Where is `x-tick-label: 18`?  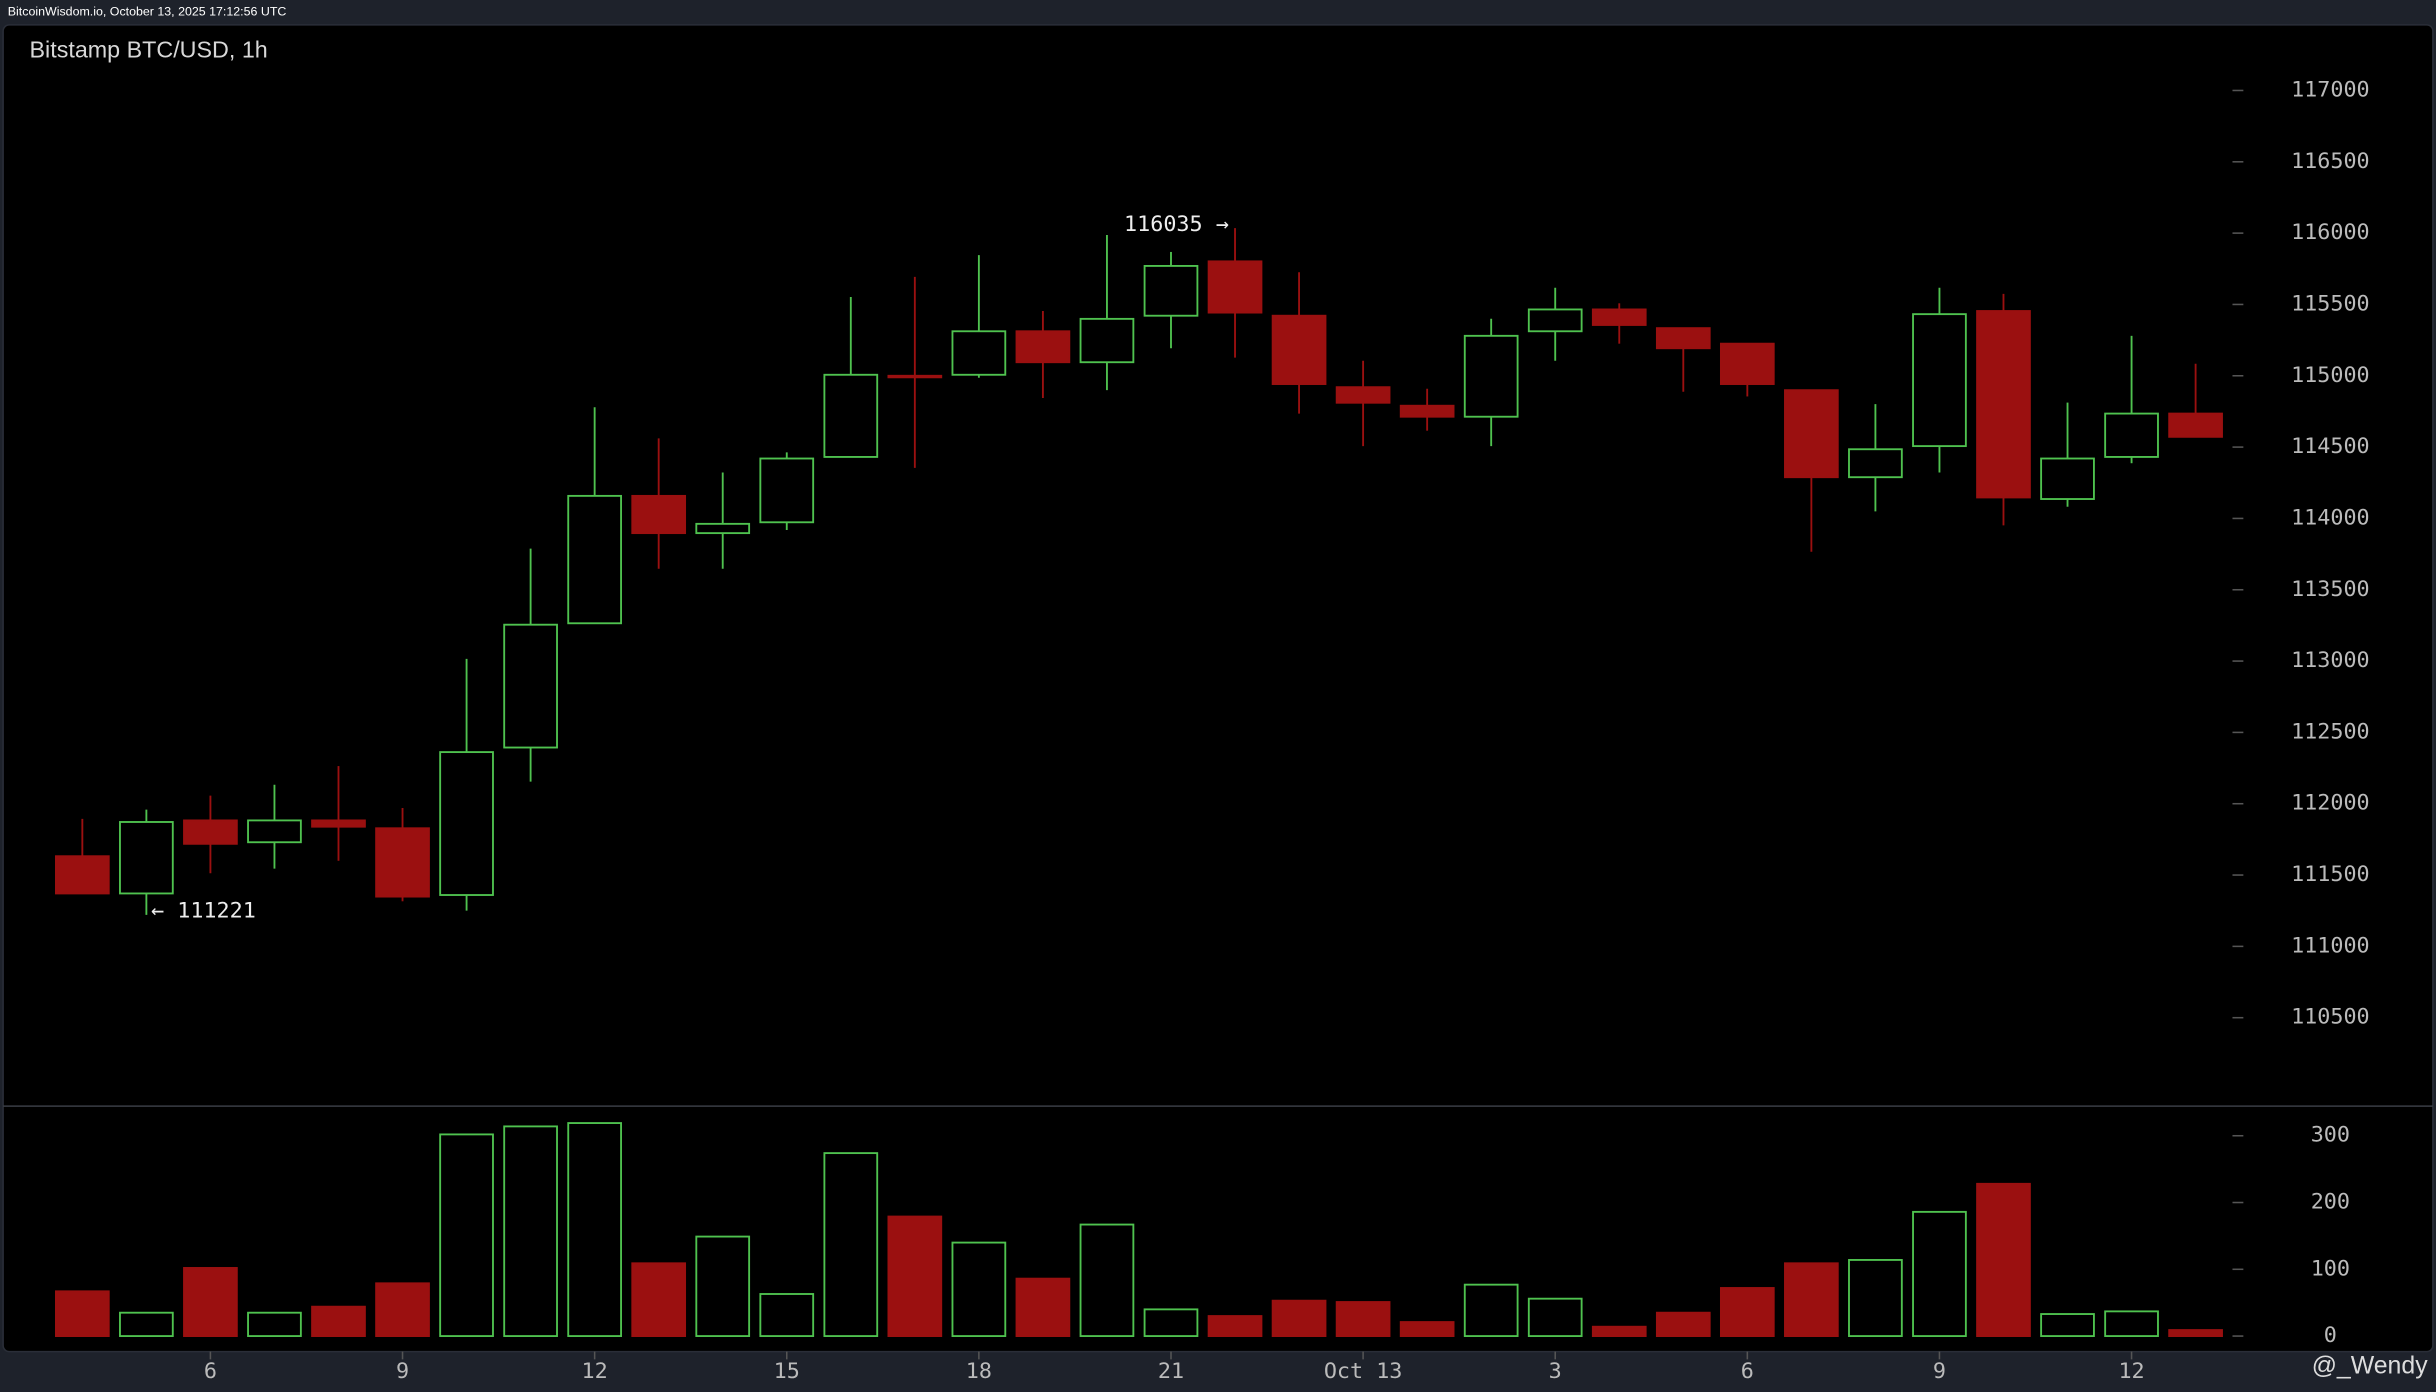
x-tick-label: 18 is located at coordinates (979, 1371).